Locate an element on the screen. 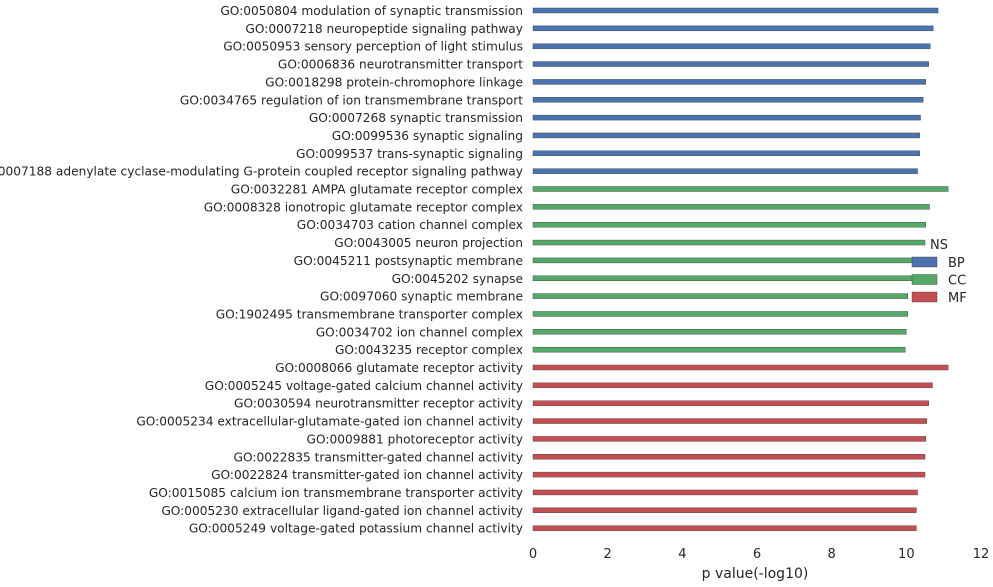  legend-label: BP is located at coordinates (956, 263).